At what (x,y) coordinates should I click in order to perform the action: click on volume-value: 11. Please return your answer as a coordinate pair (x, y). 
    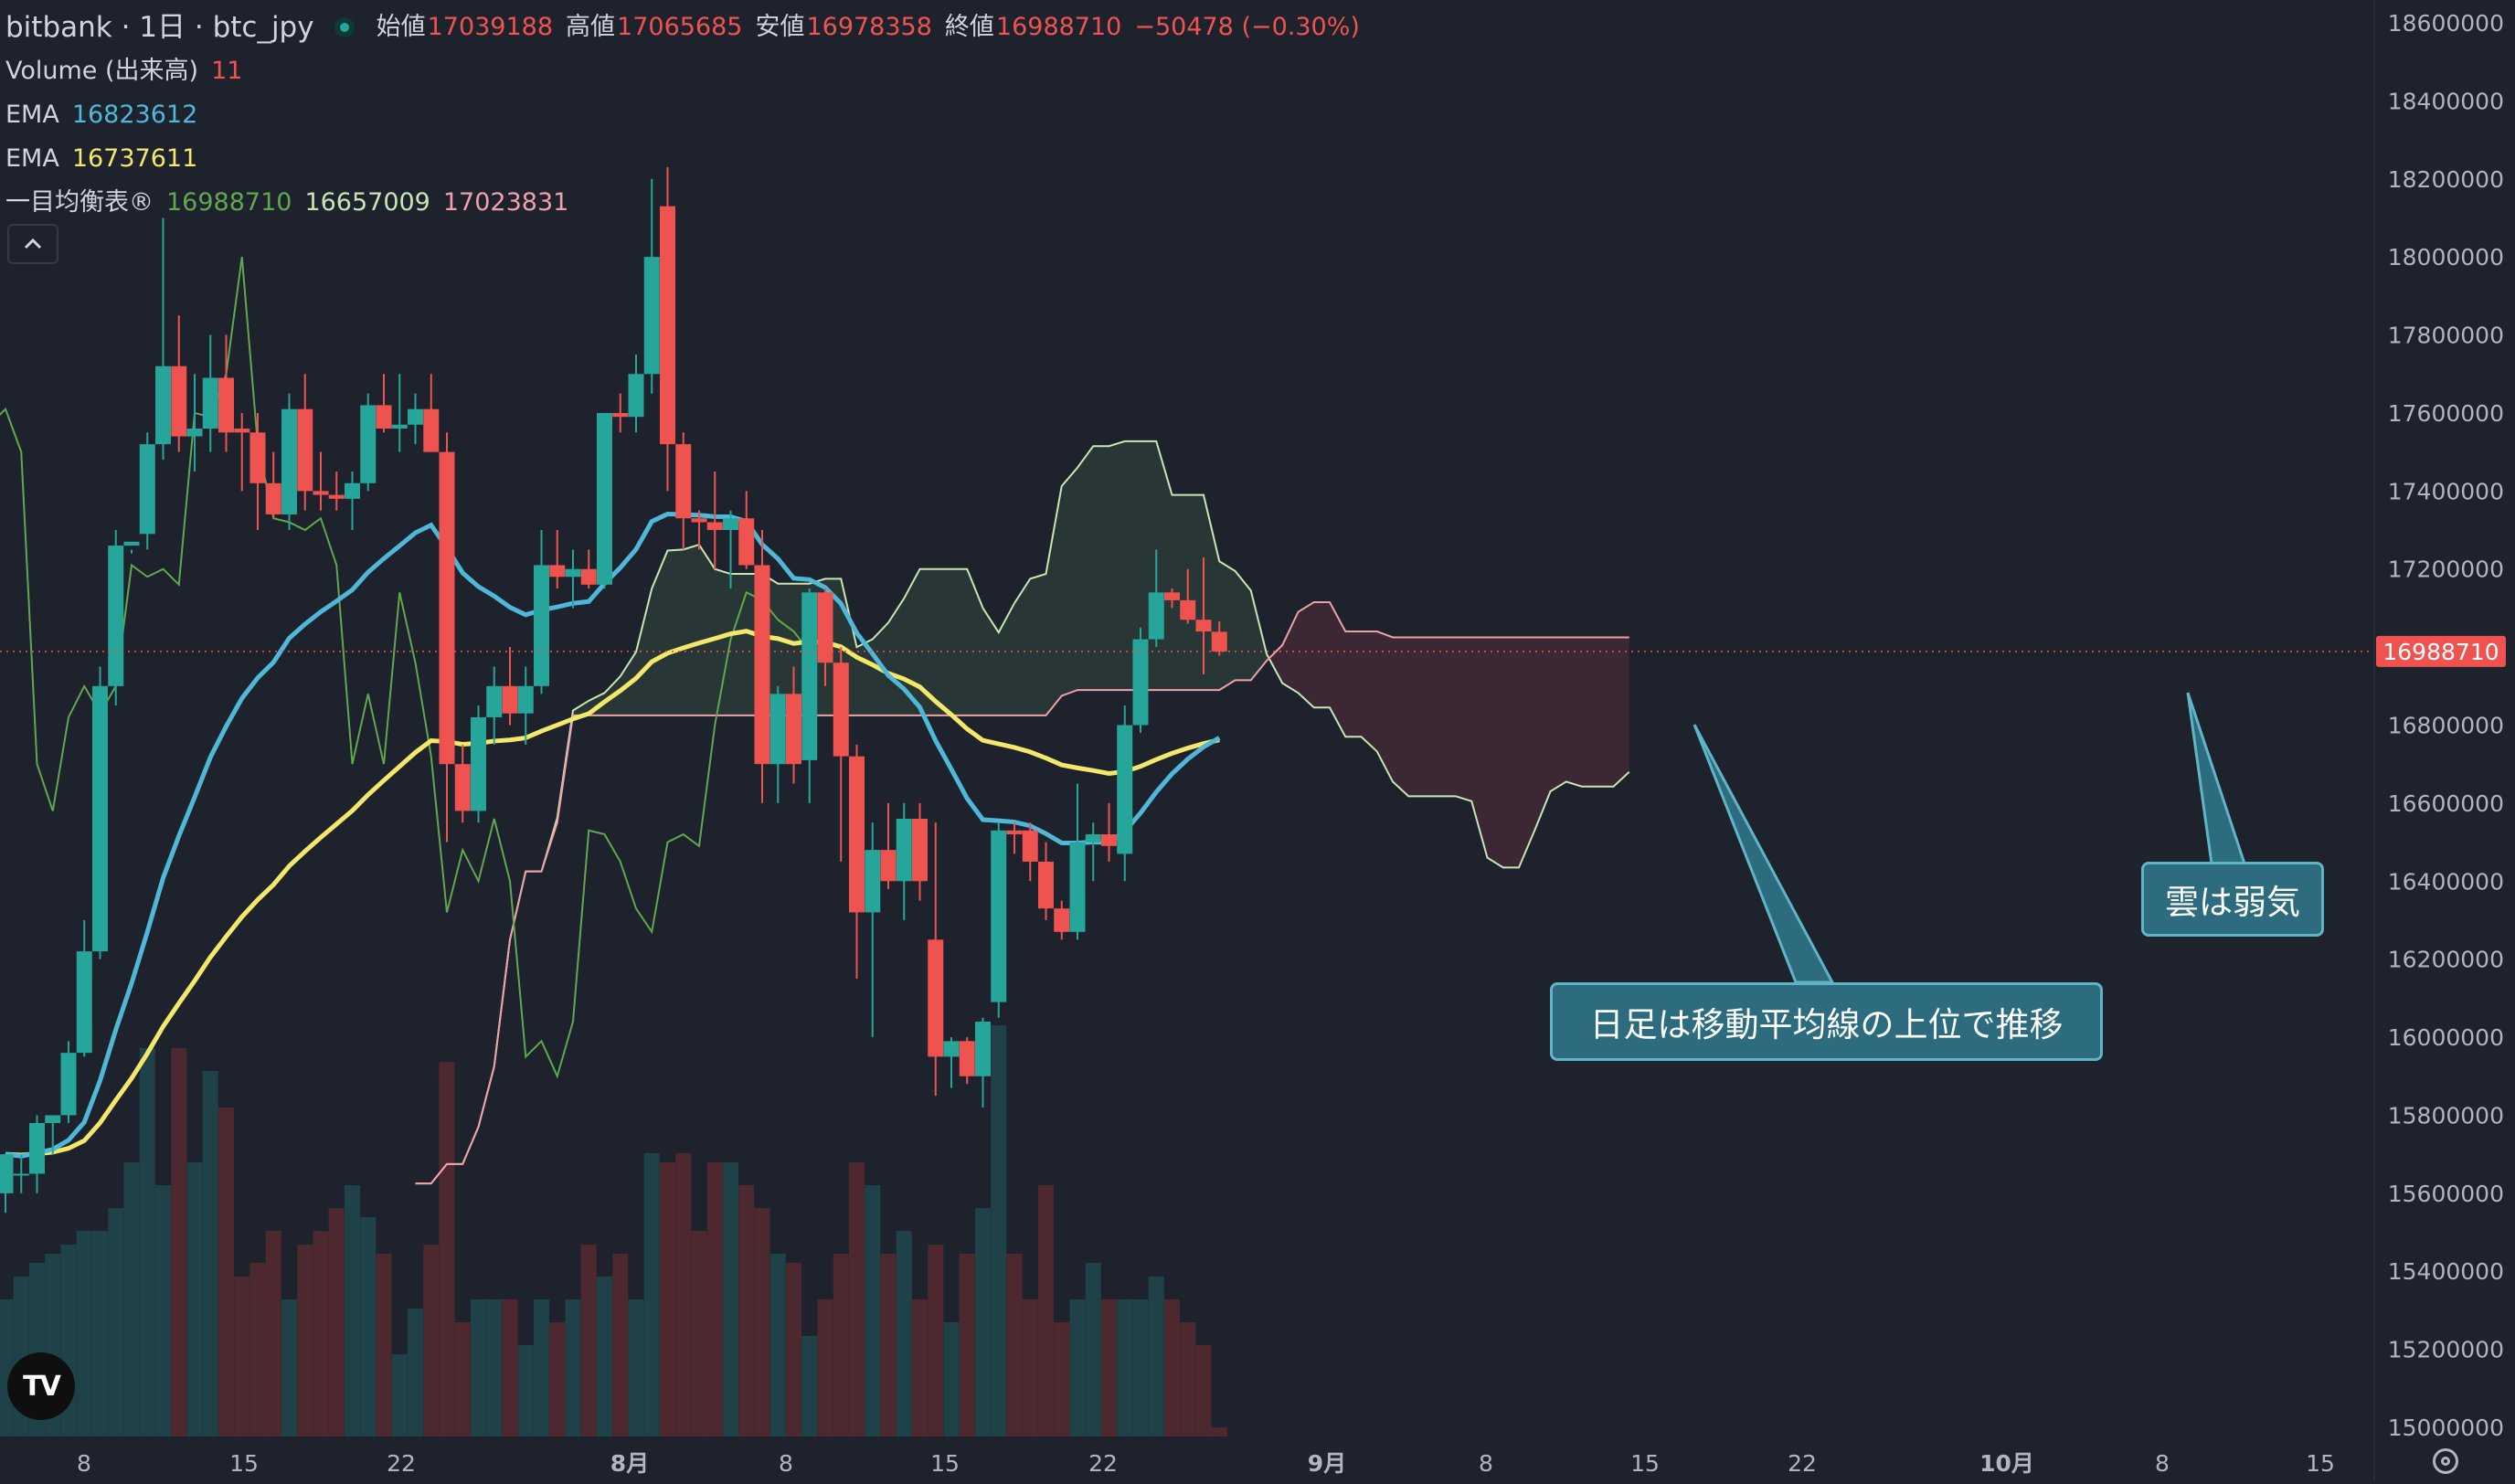
    Looking at the image, I should click on (227, 71).